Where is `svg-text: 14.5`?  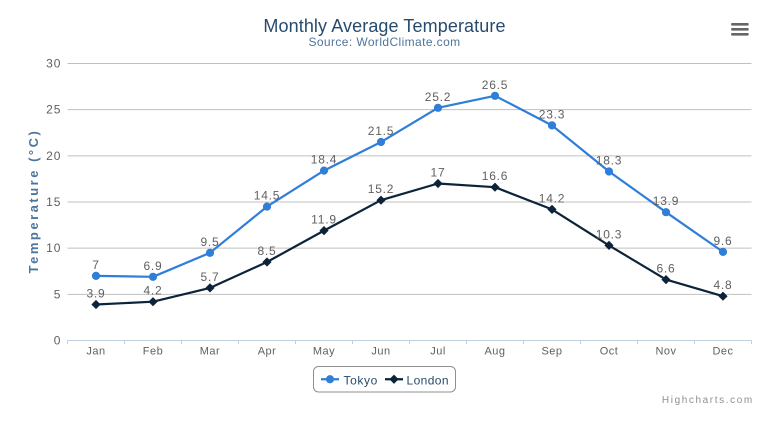 svg-text: 14.5 is located at coordinates (267, 196).